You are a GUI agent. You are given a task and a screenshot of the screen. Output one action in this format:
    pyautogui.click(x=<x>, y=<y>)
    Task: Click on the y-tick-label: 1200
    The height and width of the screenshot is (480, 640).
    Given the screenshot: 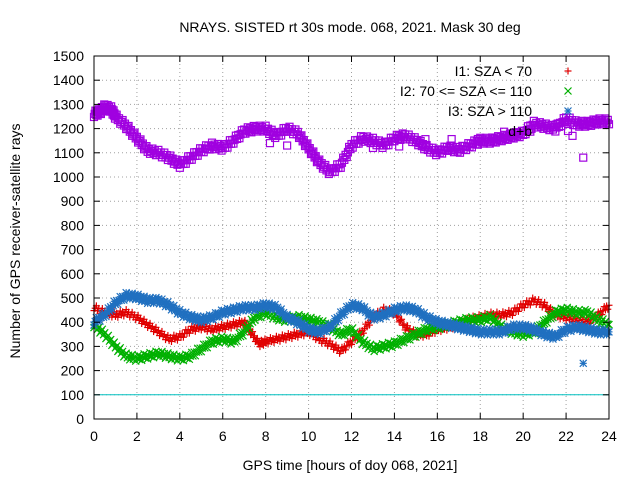 What is the action you would take?
    pyautogui.click(x=68, y=129)
    